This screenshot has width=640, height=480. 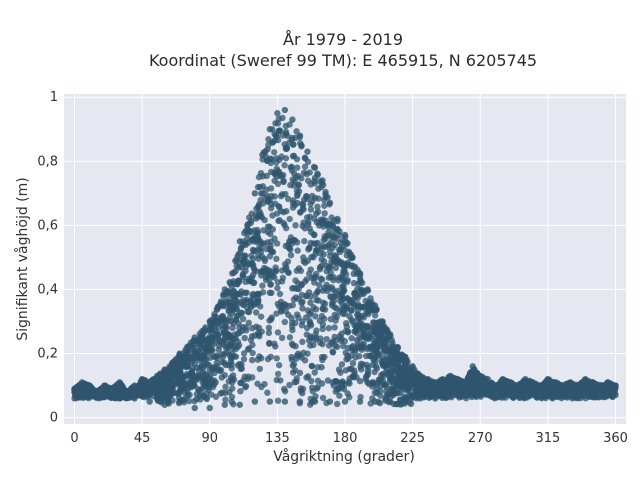 I want to click on y-tick-label: 1, so click(x=54, y=97).